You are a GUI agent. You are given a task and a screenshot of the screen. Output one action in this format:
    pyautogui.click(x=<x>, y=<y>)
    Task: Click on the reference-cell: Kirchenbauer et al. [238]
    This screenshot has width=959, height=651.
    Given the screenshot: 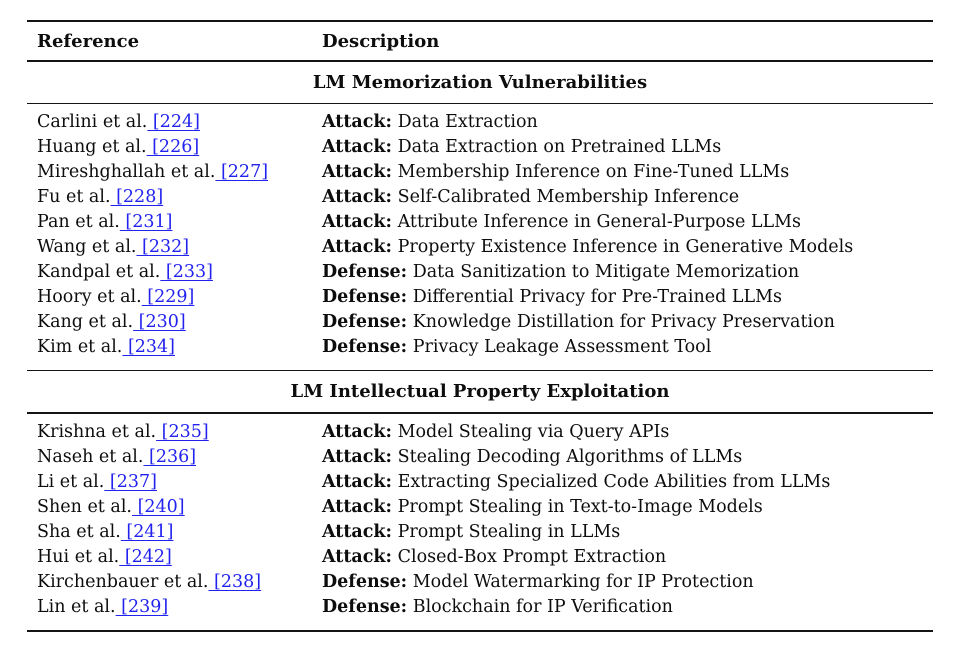 What is the action you would take?
    pyautogui.click(x=179, y=582)
    